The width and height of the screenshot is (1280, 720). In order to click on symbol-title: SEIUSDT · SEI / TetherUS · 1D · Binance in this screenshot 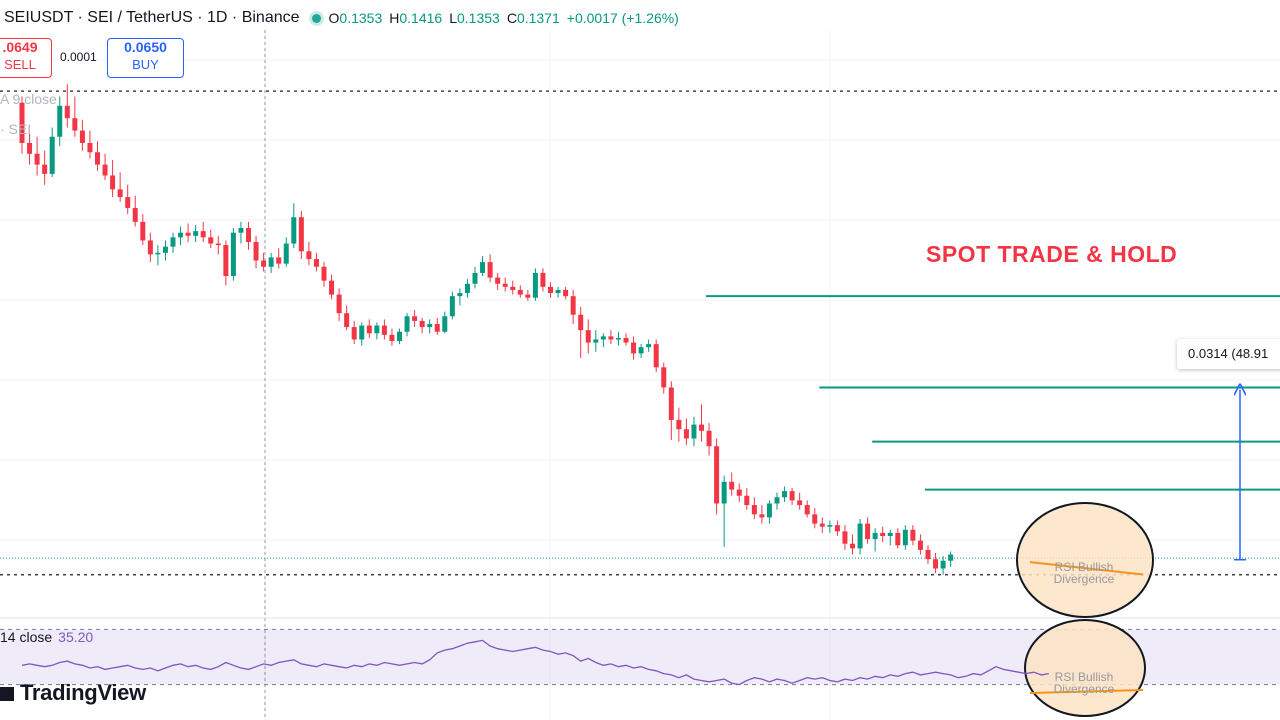, I will do `click(152, 17)`.